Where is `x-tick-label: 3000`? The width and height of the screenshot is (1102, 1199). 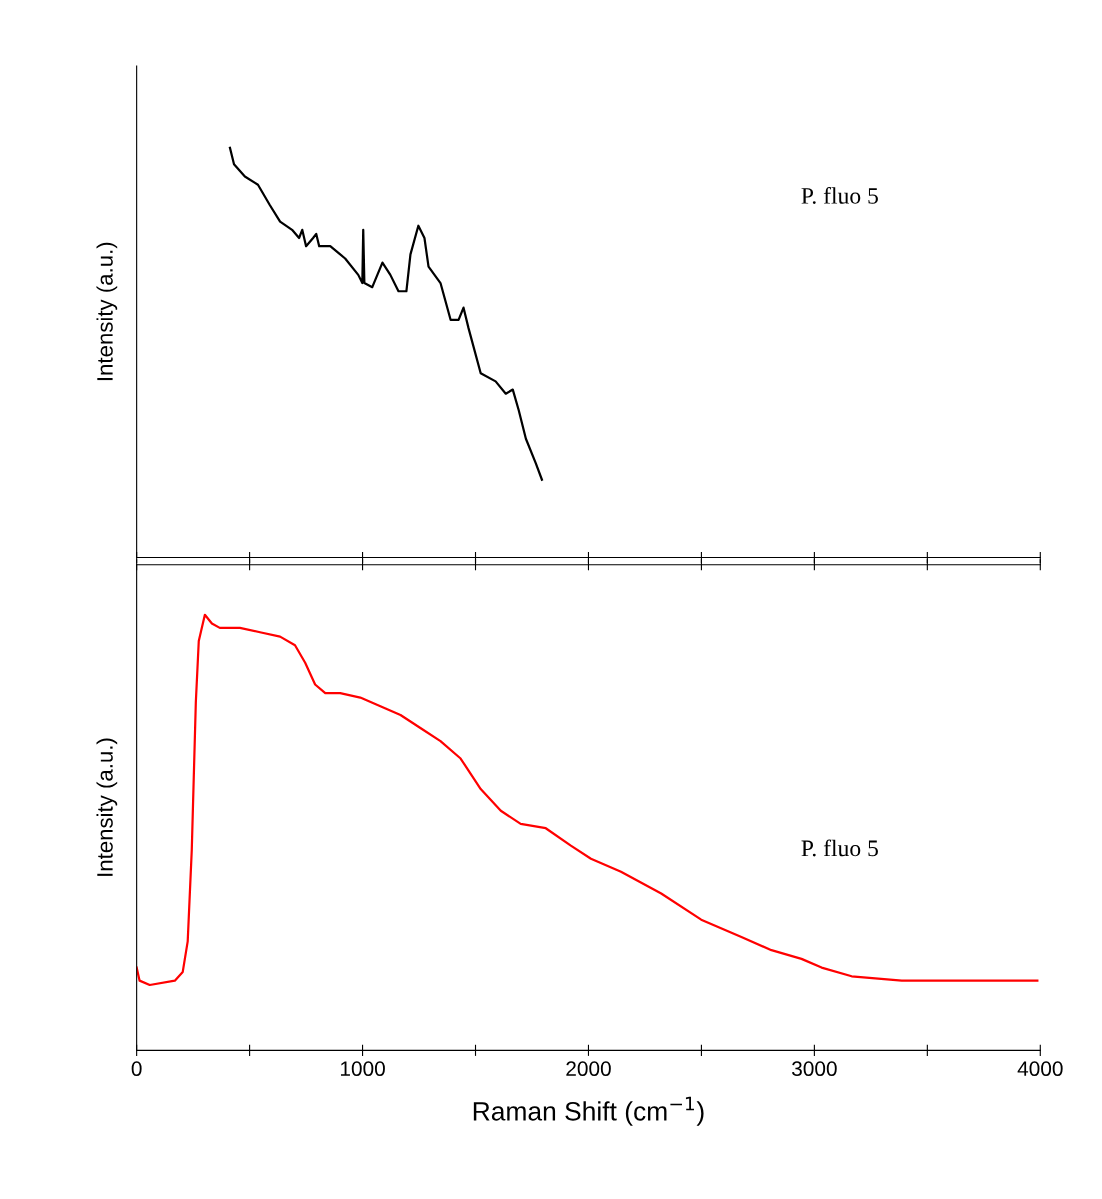 x-tick-label: 3000 is located at coordinates (814, 1069).